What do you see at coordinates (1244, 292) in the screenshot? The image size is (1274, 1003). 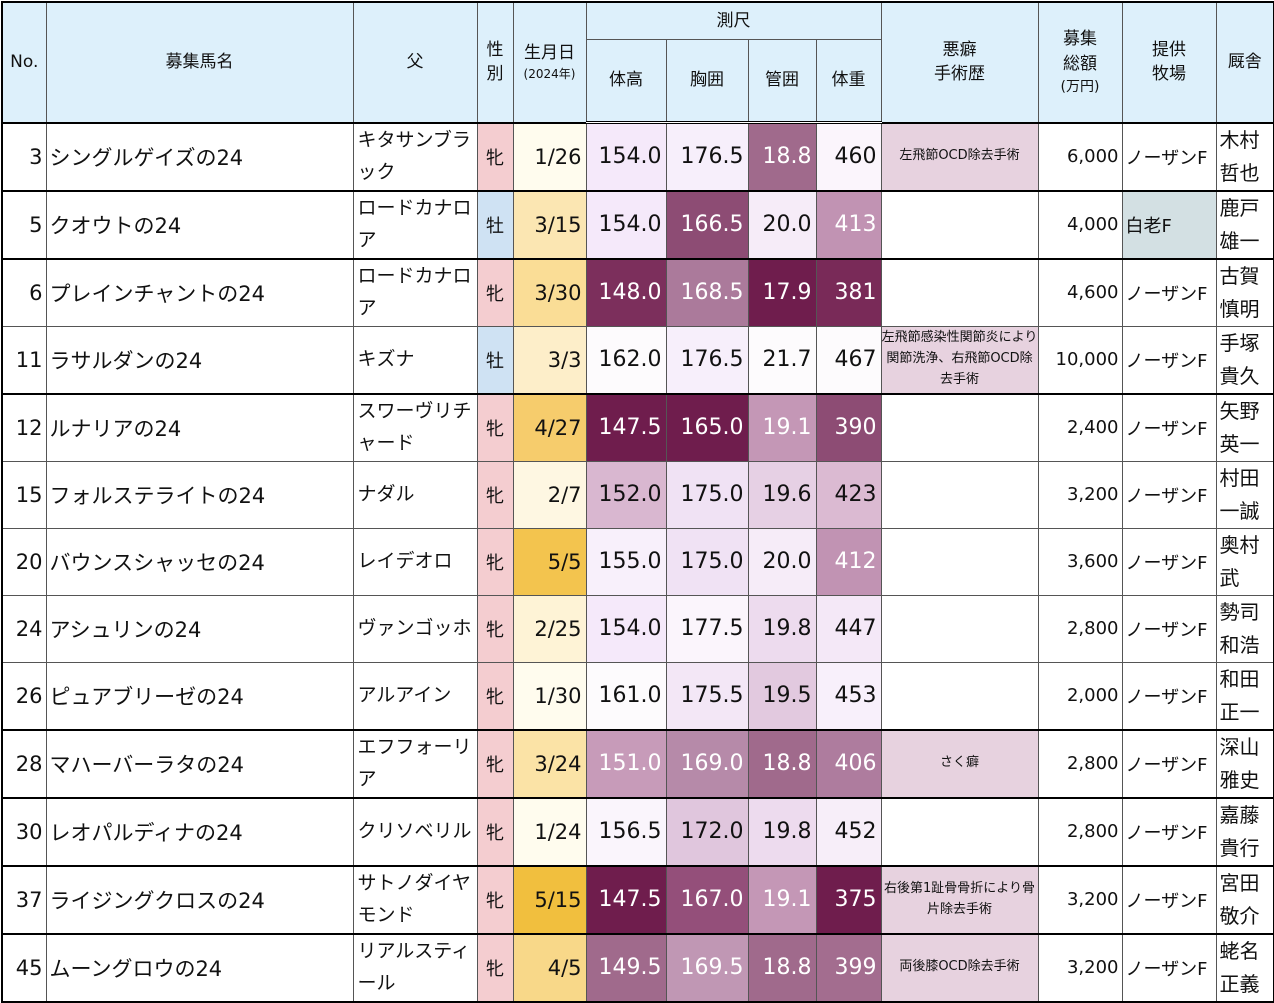 I see `cell-trainer: 古賀慎明` at bounding box center [1244, 292].